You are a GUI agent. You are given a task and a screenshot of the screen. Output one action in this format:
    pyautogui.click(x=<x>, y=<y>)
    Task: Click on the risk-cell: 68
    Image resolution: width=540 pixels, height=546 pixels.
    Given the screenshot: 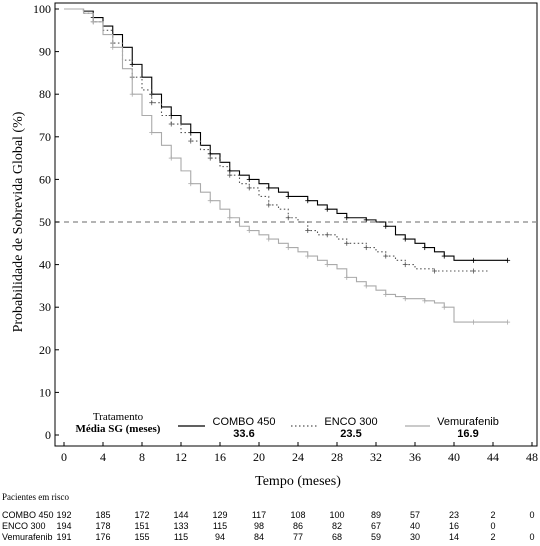 What is the action you would take?
    pyautogui.click(x=337, y=537)
    